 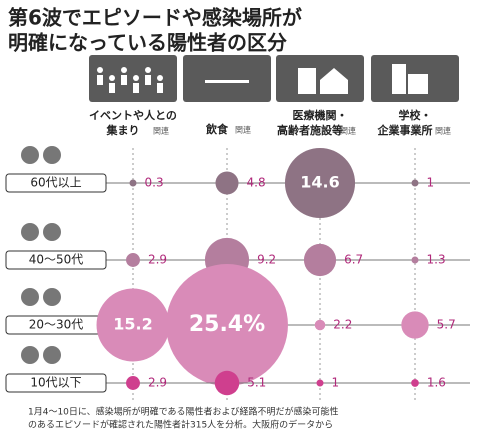 What do you see at coordinates (133, 115) in the screenshot?
I see `column-label: イベントや人との` at bounding box center [133, 115].